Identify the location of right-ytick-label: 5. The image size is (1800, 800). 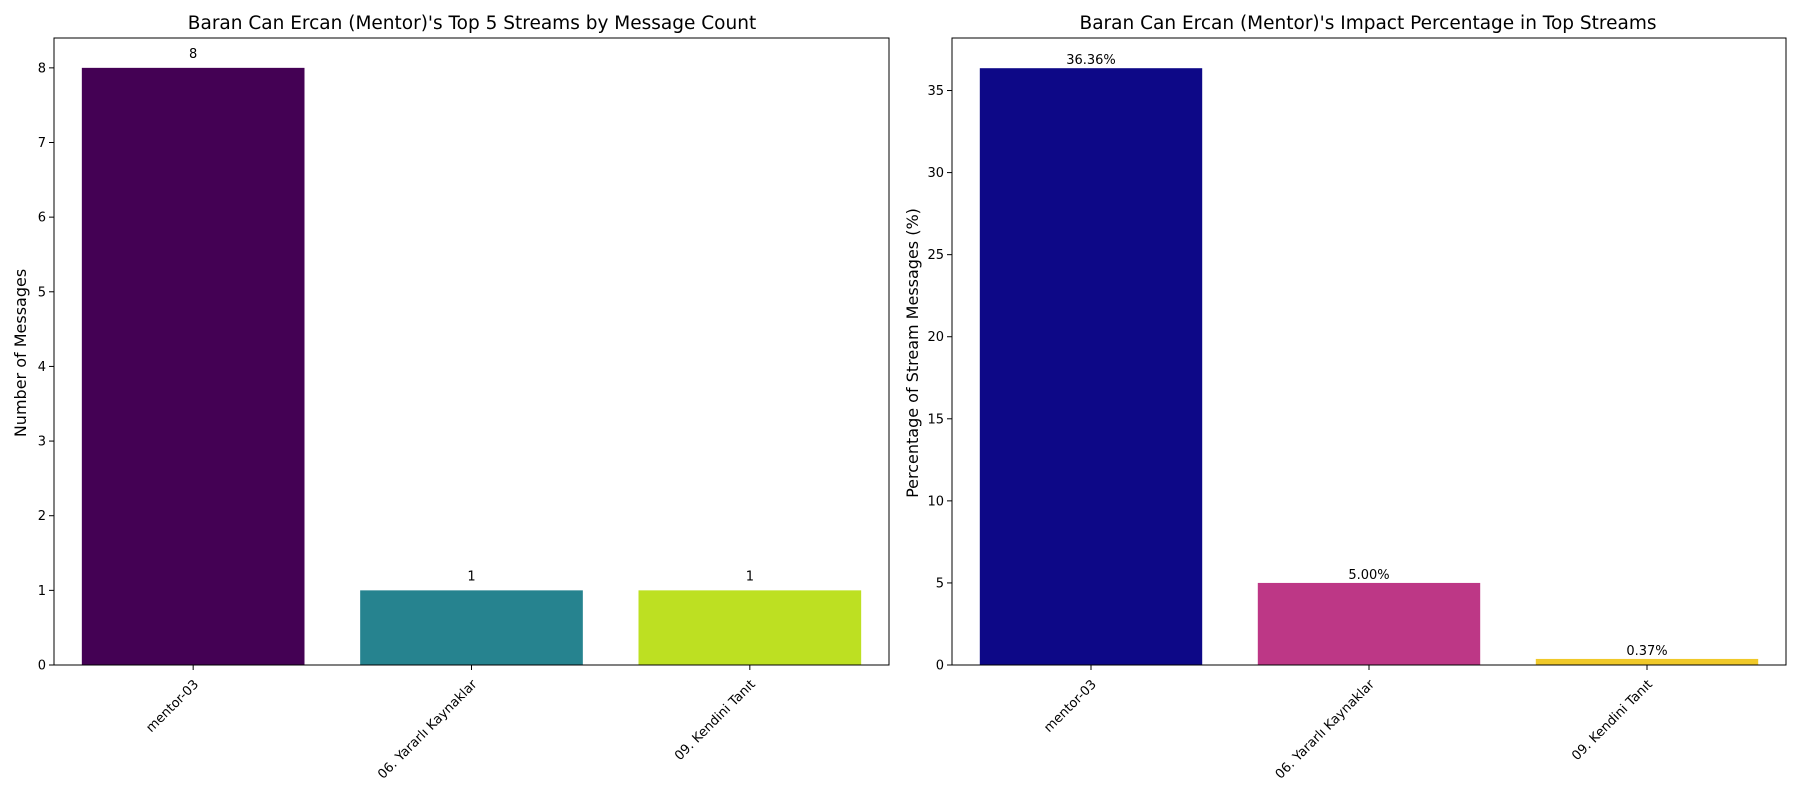
(940, 583).